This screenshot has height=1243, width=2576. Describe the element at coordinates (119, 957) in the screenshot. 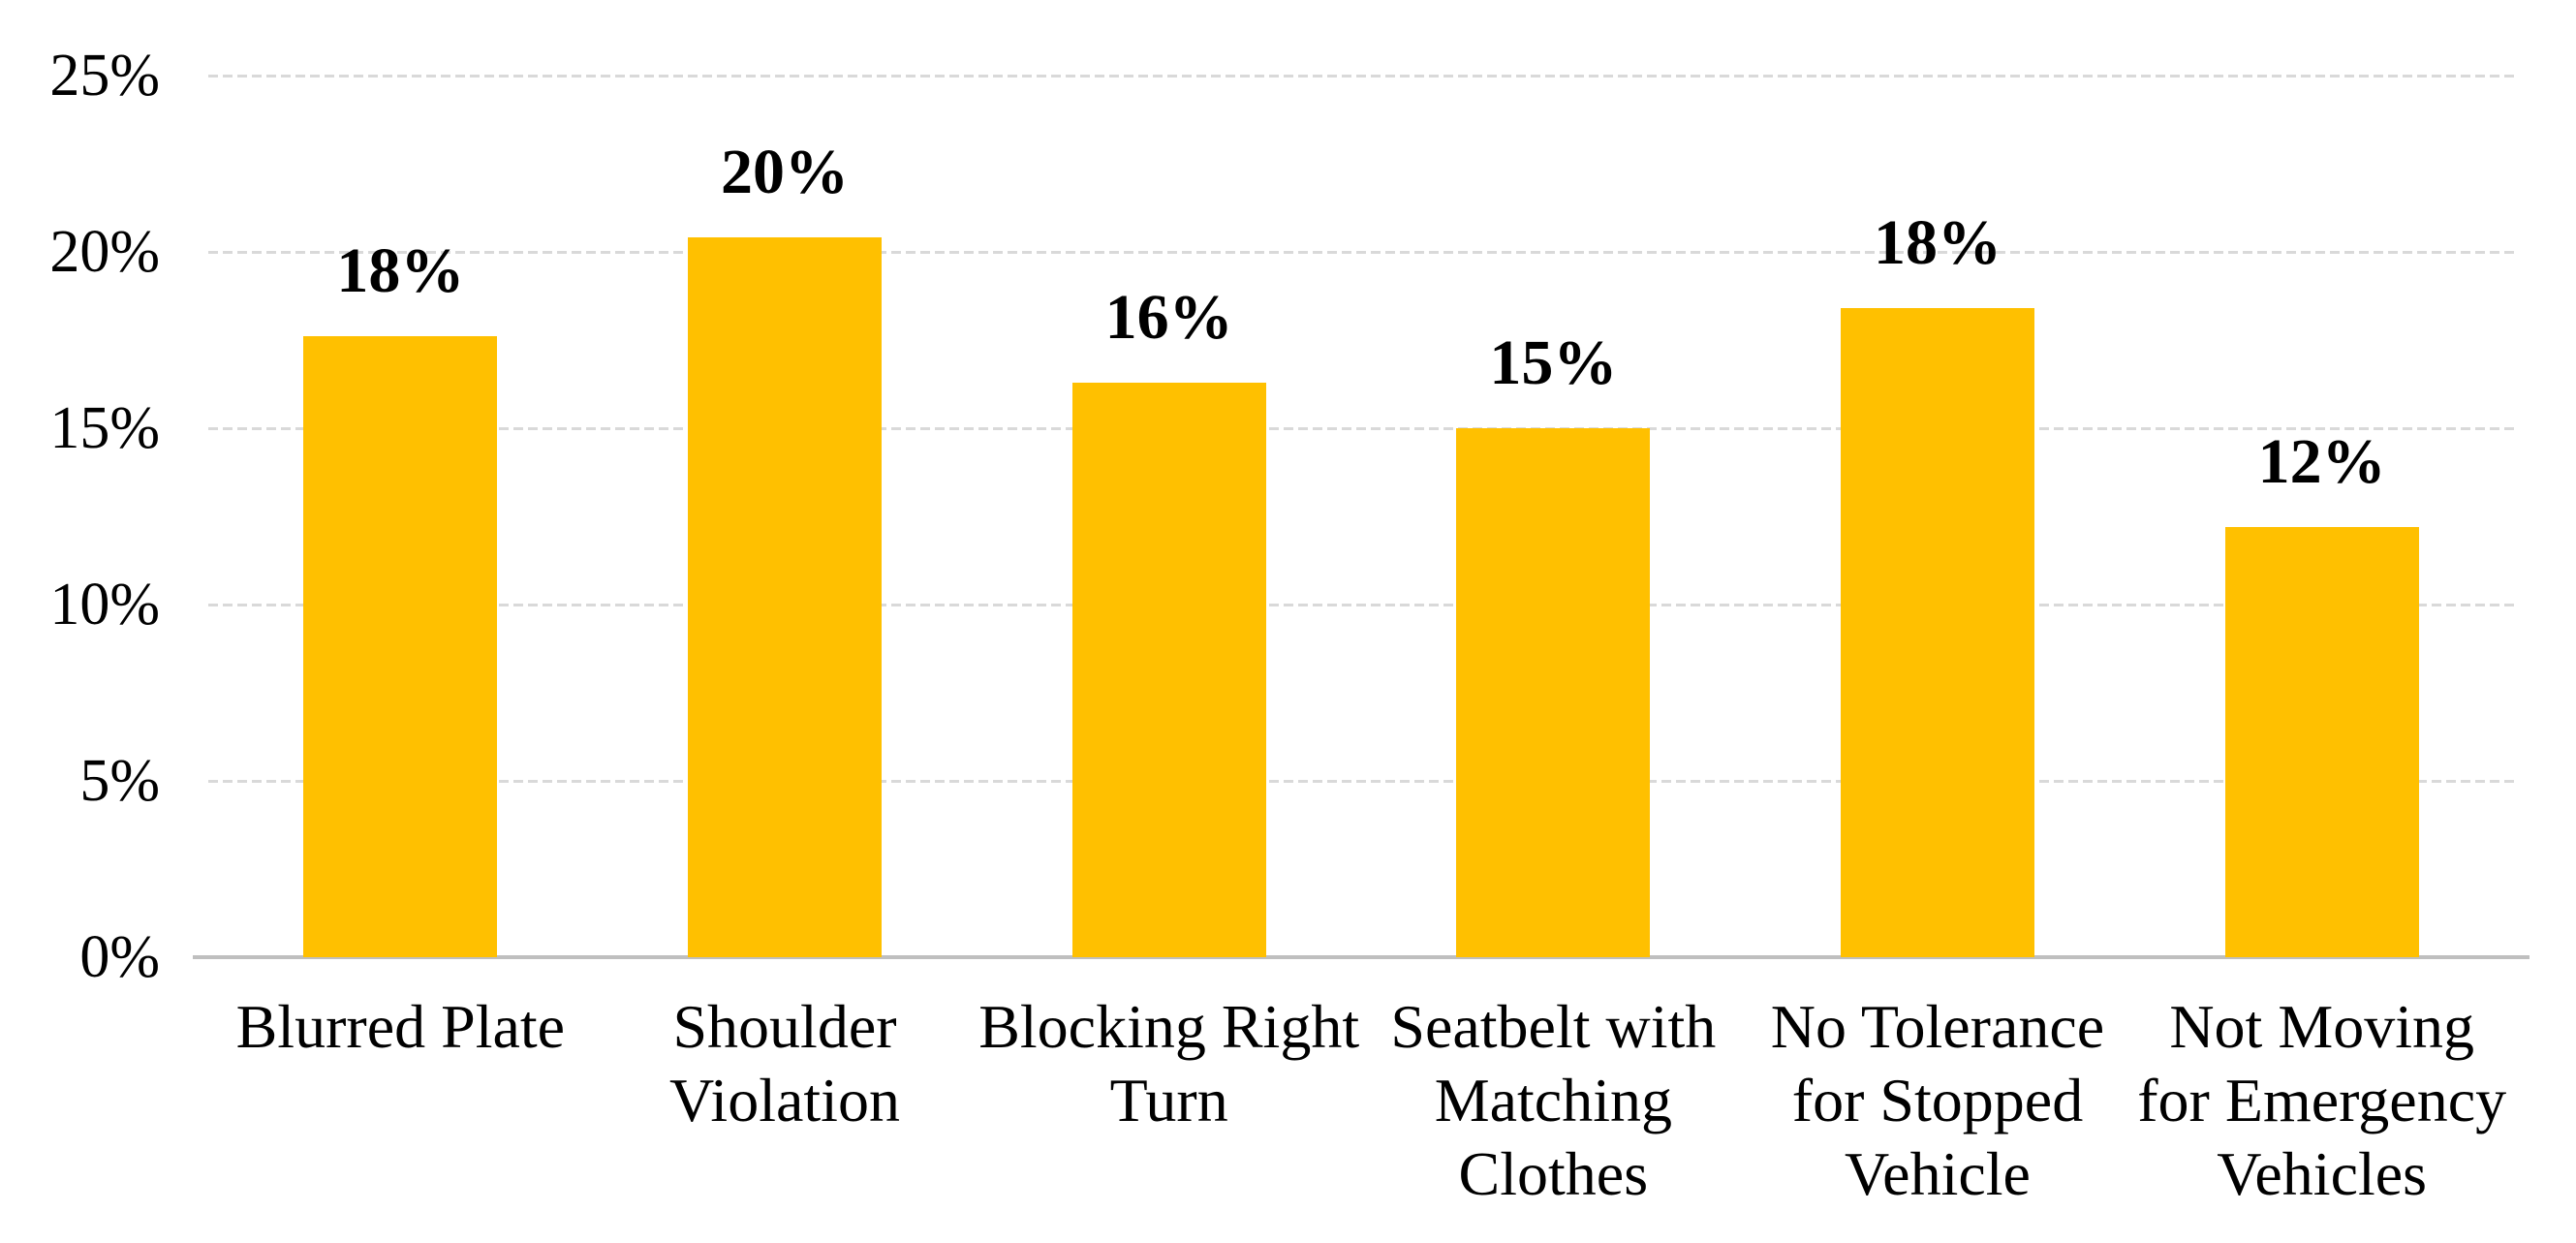

I see `y-axis-tick-label: 0%` at that location.